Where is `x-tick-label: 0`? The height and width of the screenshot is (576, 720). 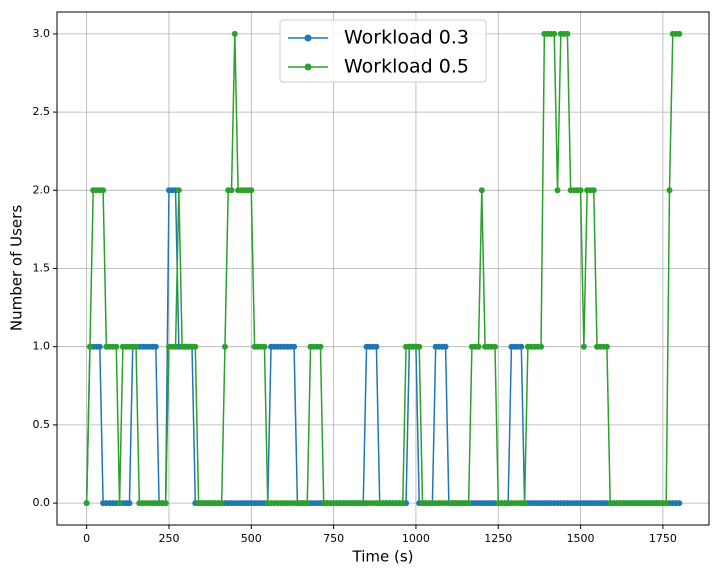
x-tick-label: 0 is located at coordinates (86, 538).